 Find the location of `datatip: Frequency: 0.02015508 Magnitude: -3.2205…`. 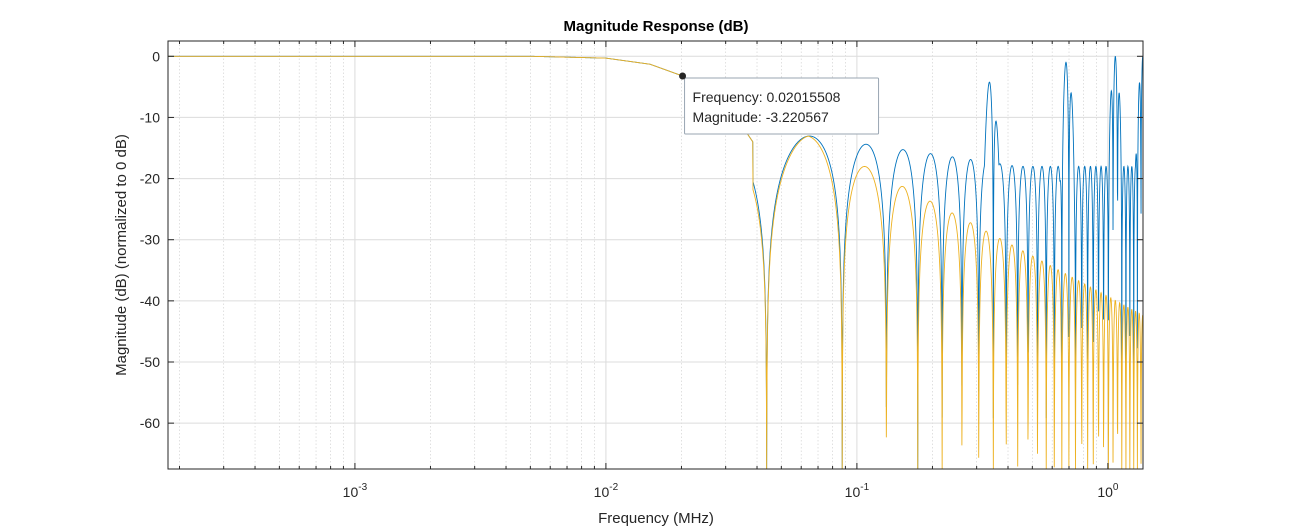

datatip: Frequency: 0.02015508 Magnitude: -3.2205… is located at coordinates (779, 103).